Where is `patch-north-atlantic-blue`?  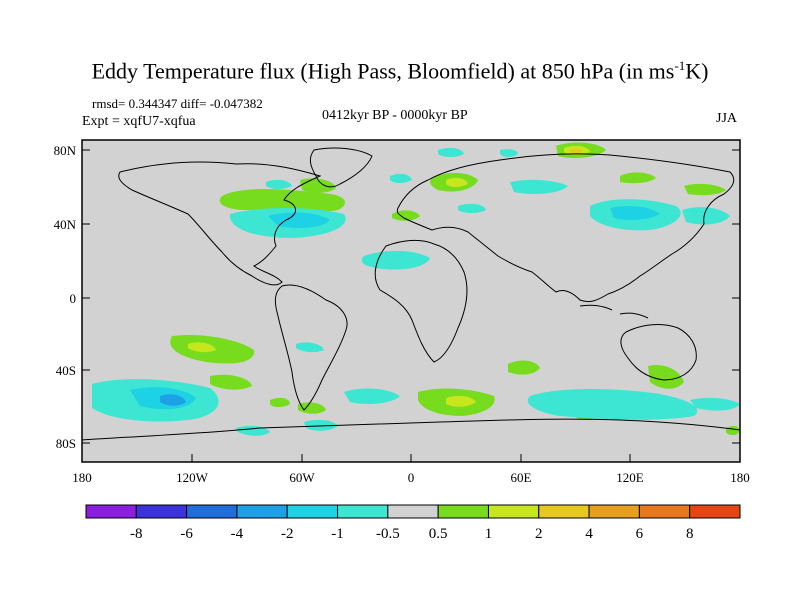
patch-north-atlantic-blue is located at coordinates (299, 220).